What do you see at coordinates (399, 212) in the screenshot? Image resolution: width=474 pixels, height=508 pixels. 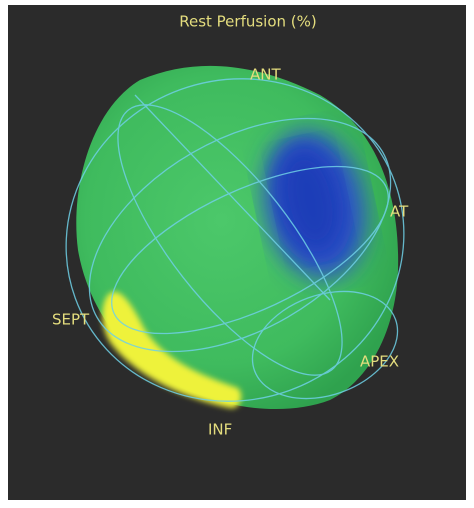 I see `orientation-label: AT` at bounding box center [399, 212].